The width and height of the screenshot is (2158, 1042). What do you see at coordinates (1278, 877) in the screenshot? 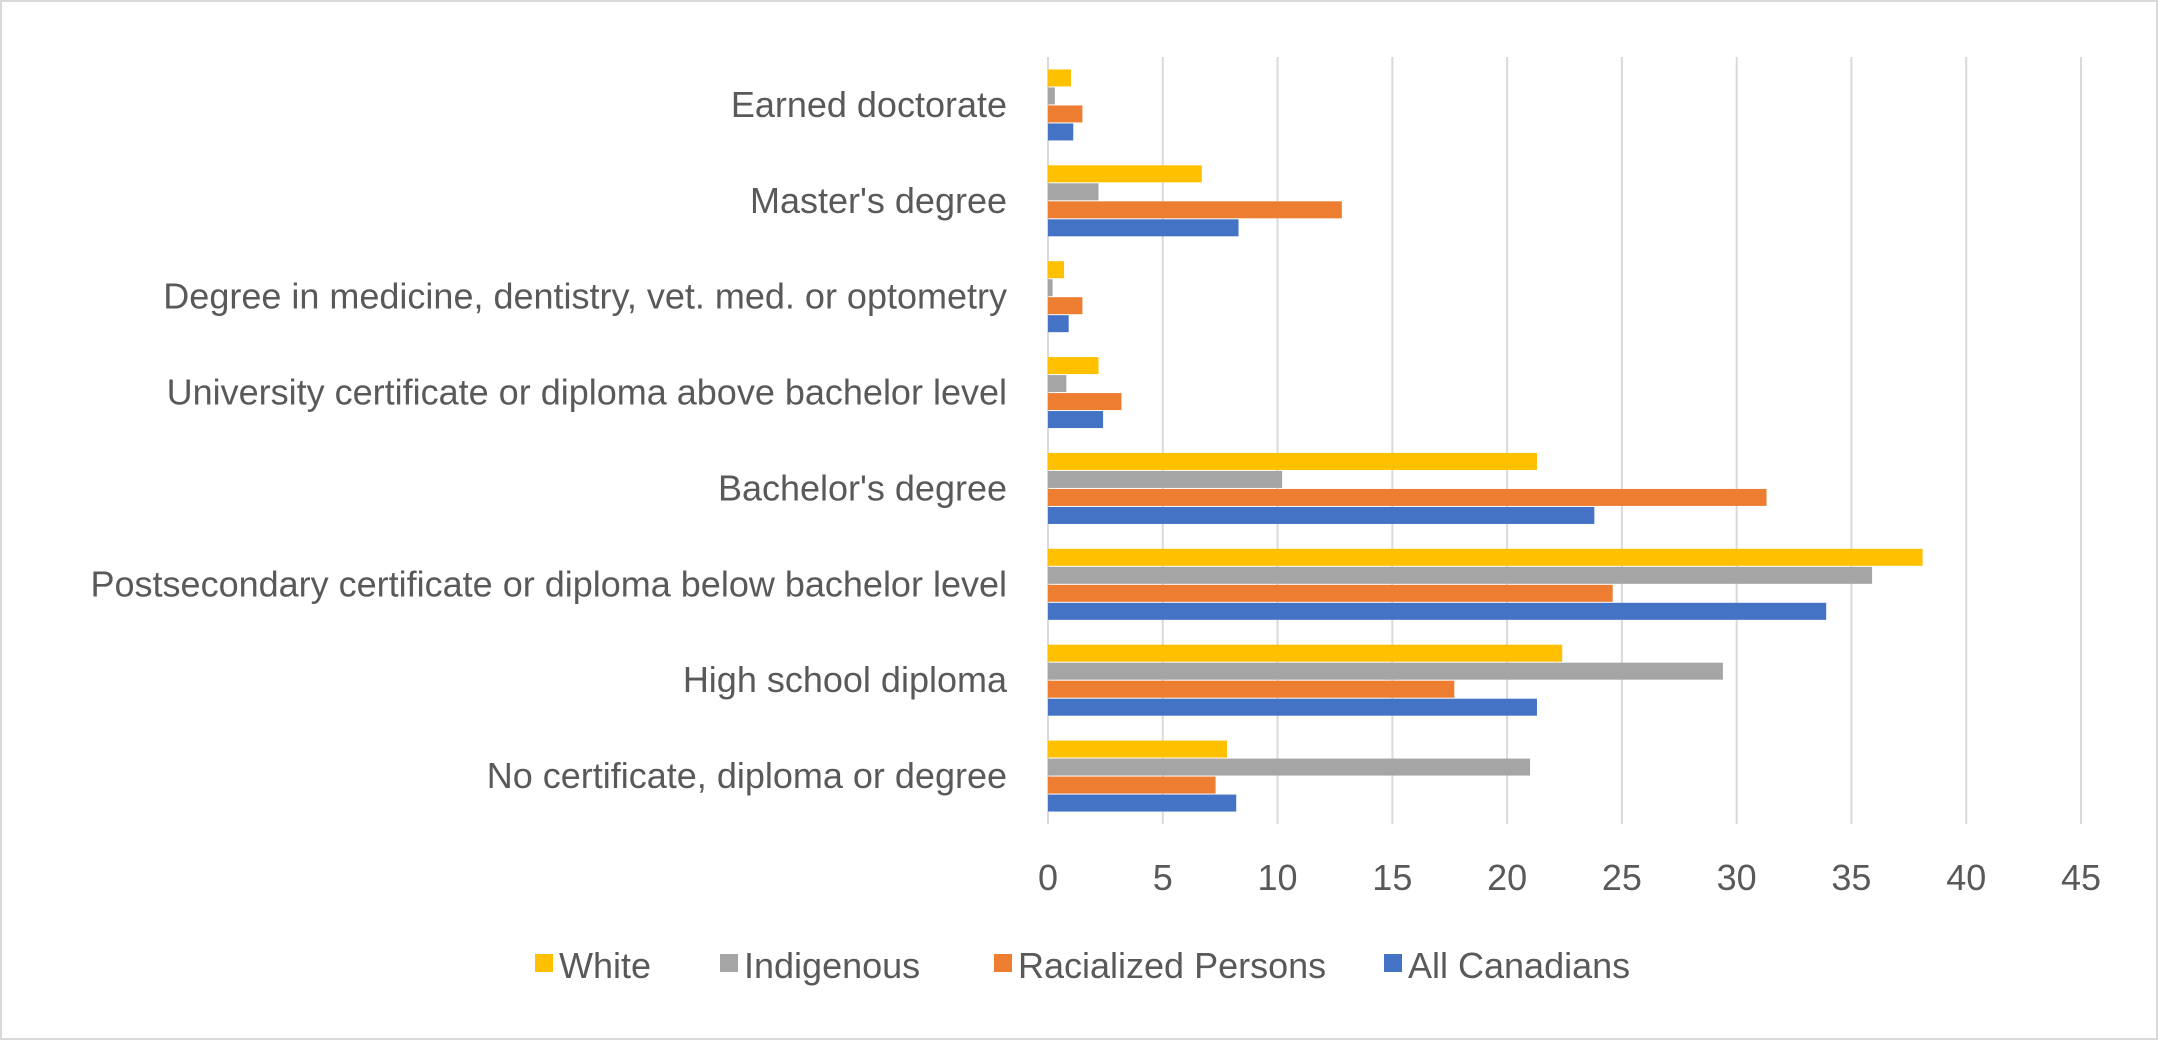
I see `x-tick-label: 10` at bounding box center [1278, 877].